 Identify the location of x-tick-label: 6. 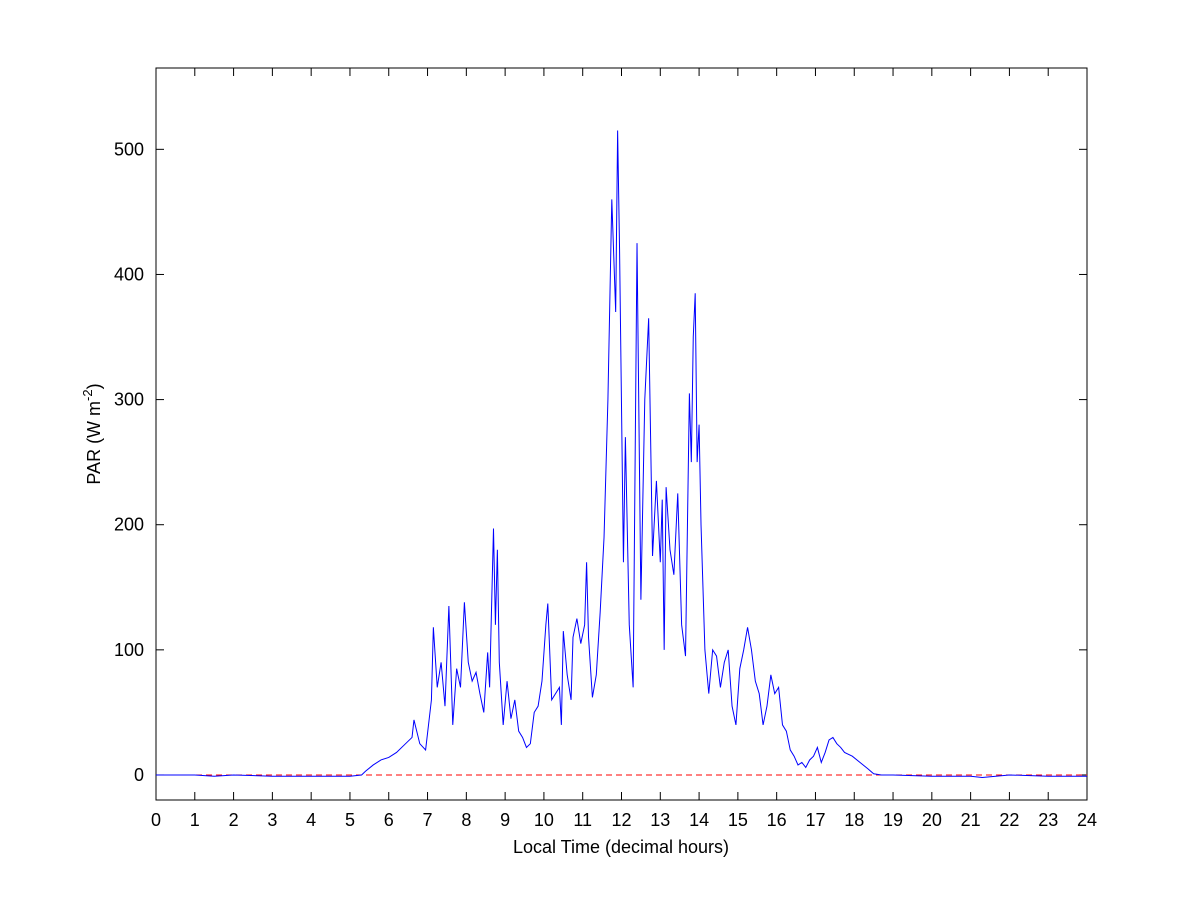
(389, 820).